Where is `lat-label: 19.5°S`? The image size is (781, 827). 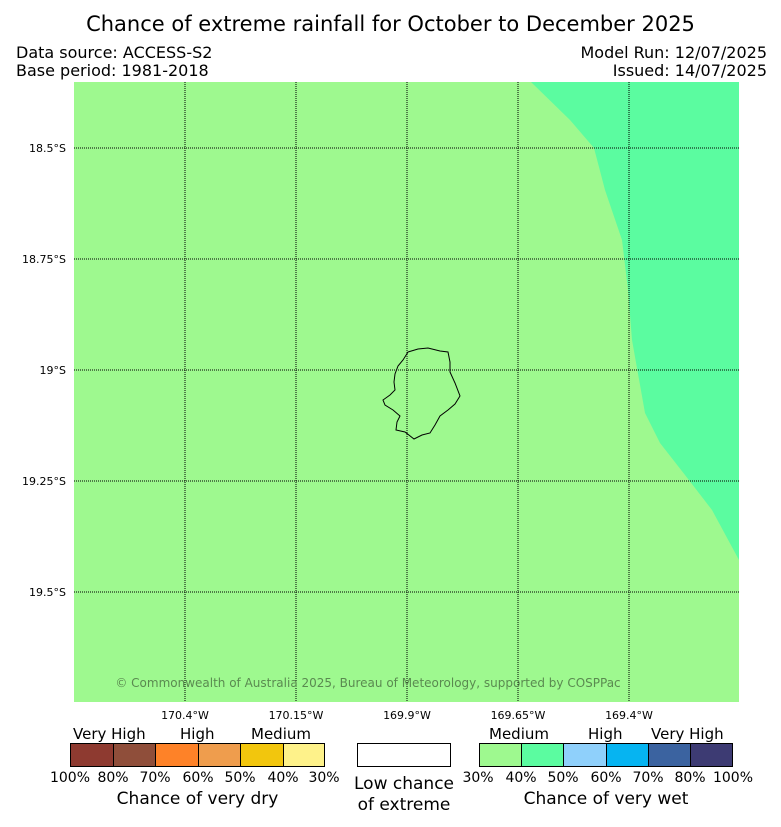 lat-label: 19.5°S is located at coordinates (47, 592).